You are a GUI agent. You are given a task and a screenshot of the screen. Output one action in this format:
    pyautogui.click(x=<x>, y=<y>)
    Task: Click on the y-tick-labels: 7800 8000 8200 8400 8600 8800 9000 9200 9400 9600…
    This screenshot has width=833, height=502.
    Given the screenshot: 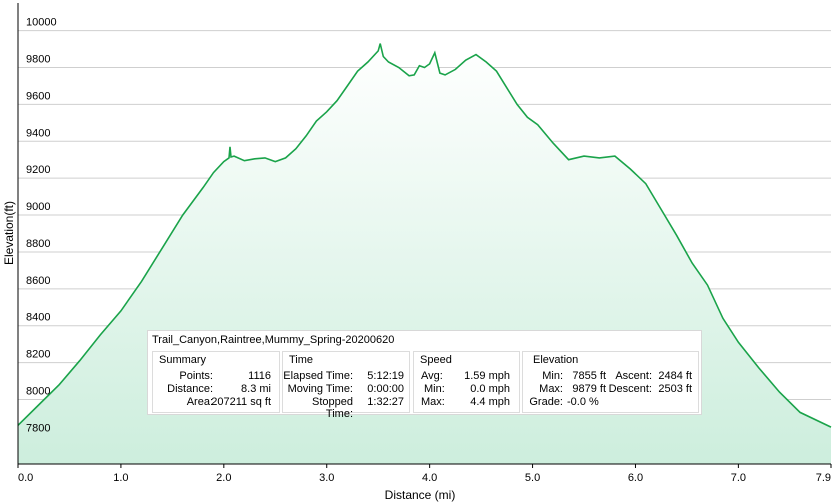 What is the action you would take?
    pyautogui.click(x=41, y=226)
    